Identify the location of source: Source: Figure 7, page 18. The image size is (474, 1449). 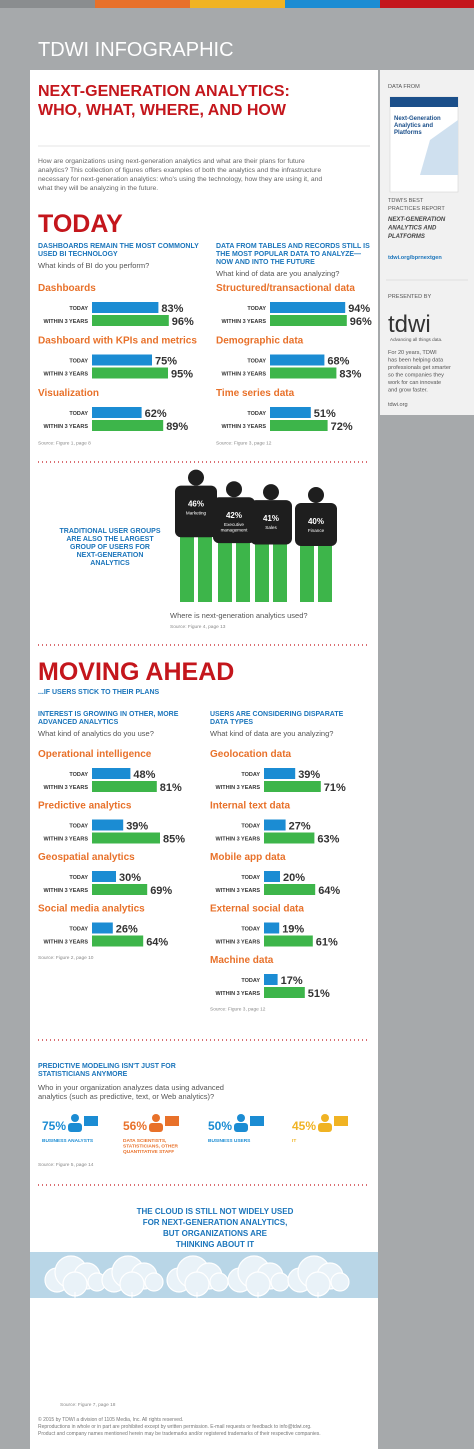
(88, 1405).